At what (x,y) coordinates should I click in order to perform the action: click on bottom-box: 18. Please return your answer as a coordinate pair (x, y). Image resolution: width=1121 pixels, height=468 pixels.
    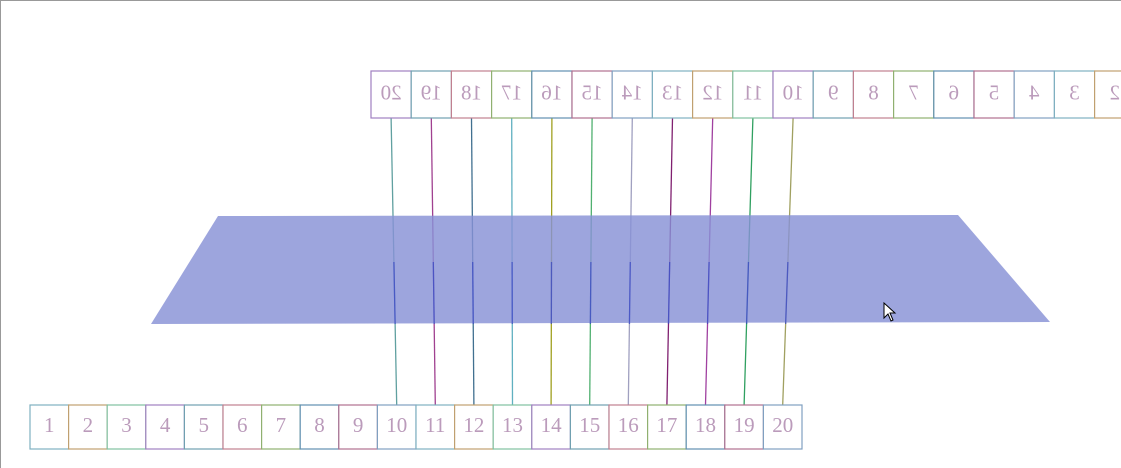
    Looking at the image, I should click on (705, 427).